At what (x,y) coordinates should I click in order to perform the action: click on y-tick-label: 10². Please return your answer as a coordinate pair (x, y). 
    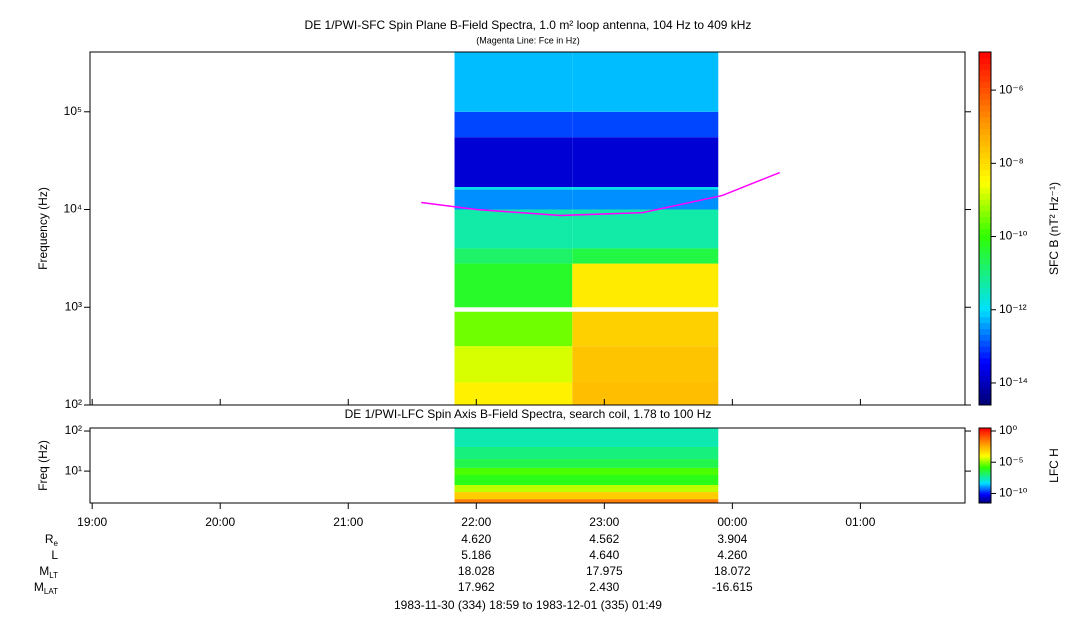
    Looking at the image, I should click on (73, 404).